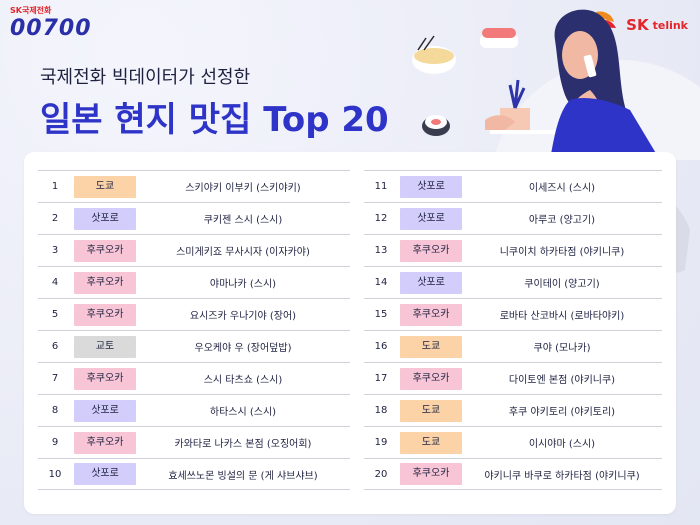 Image resolution: width=700 pixels, height=525 pixels. I want to click on restaurant-name: 스키야키 이부키 (스키야키), so click(243, 188).